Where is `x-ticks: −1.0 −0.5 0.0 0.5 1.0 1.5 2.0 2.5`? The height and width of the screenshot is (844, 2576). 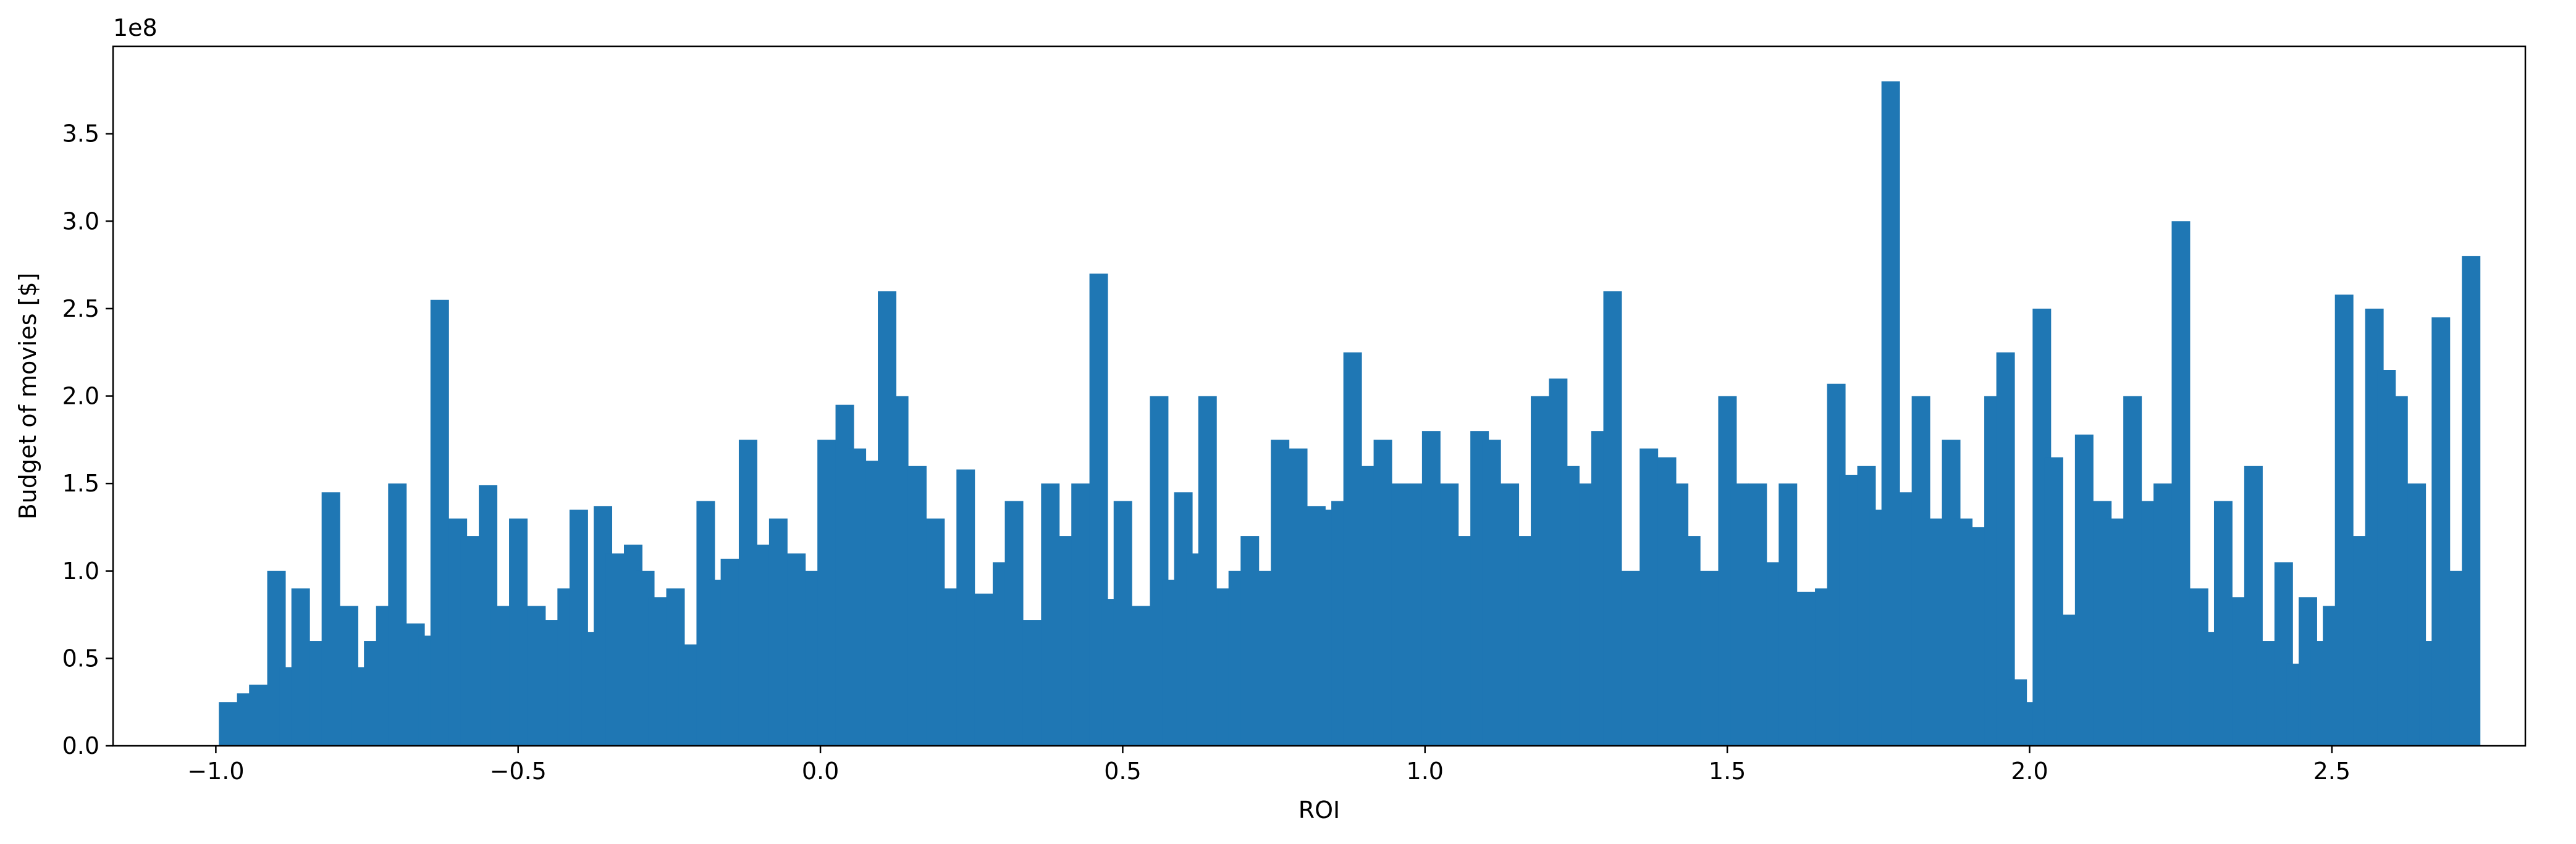 x-ticks: −1.0 −0.5 0.0 0.5 1.0 1.5 2.0 2.5 is located at coordinates (1269, 765).